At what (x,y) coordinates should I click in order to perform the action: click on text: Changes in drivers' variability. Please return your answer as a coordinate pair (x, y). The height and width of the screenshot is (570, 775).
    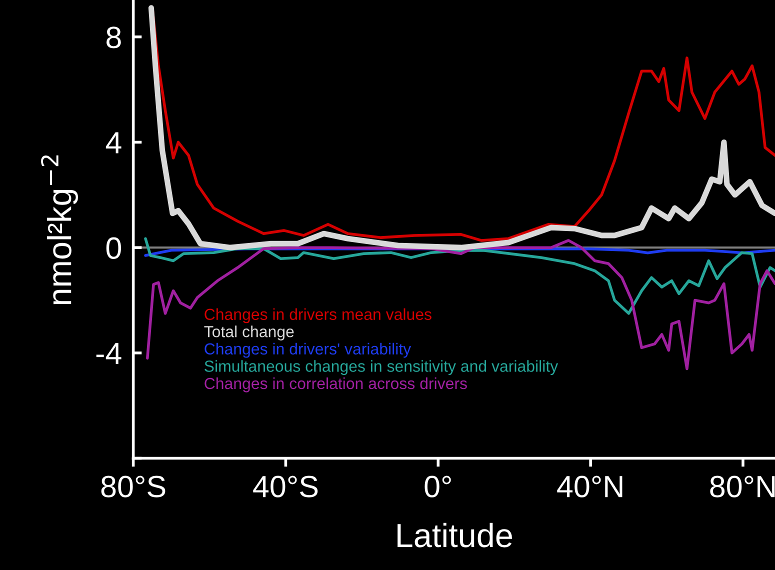
    Looking at the image, I should click on (308, 350).